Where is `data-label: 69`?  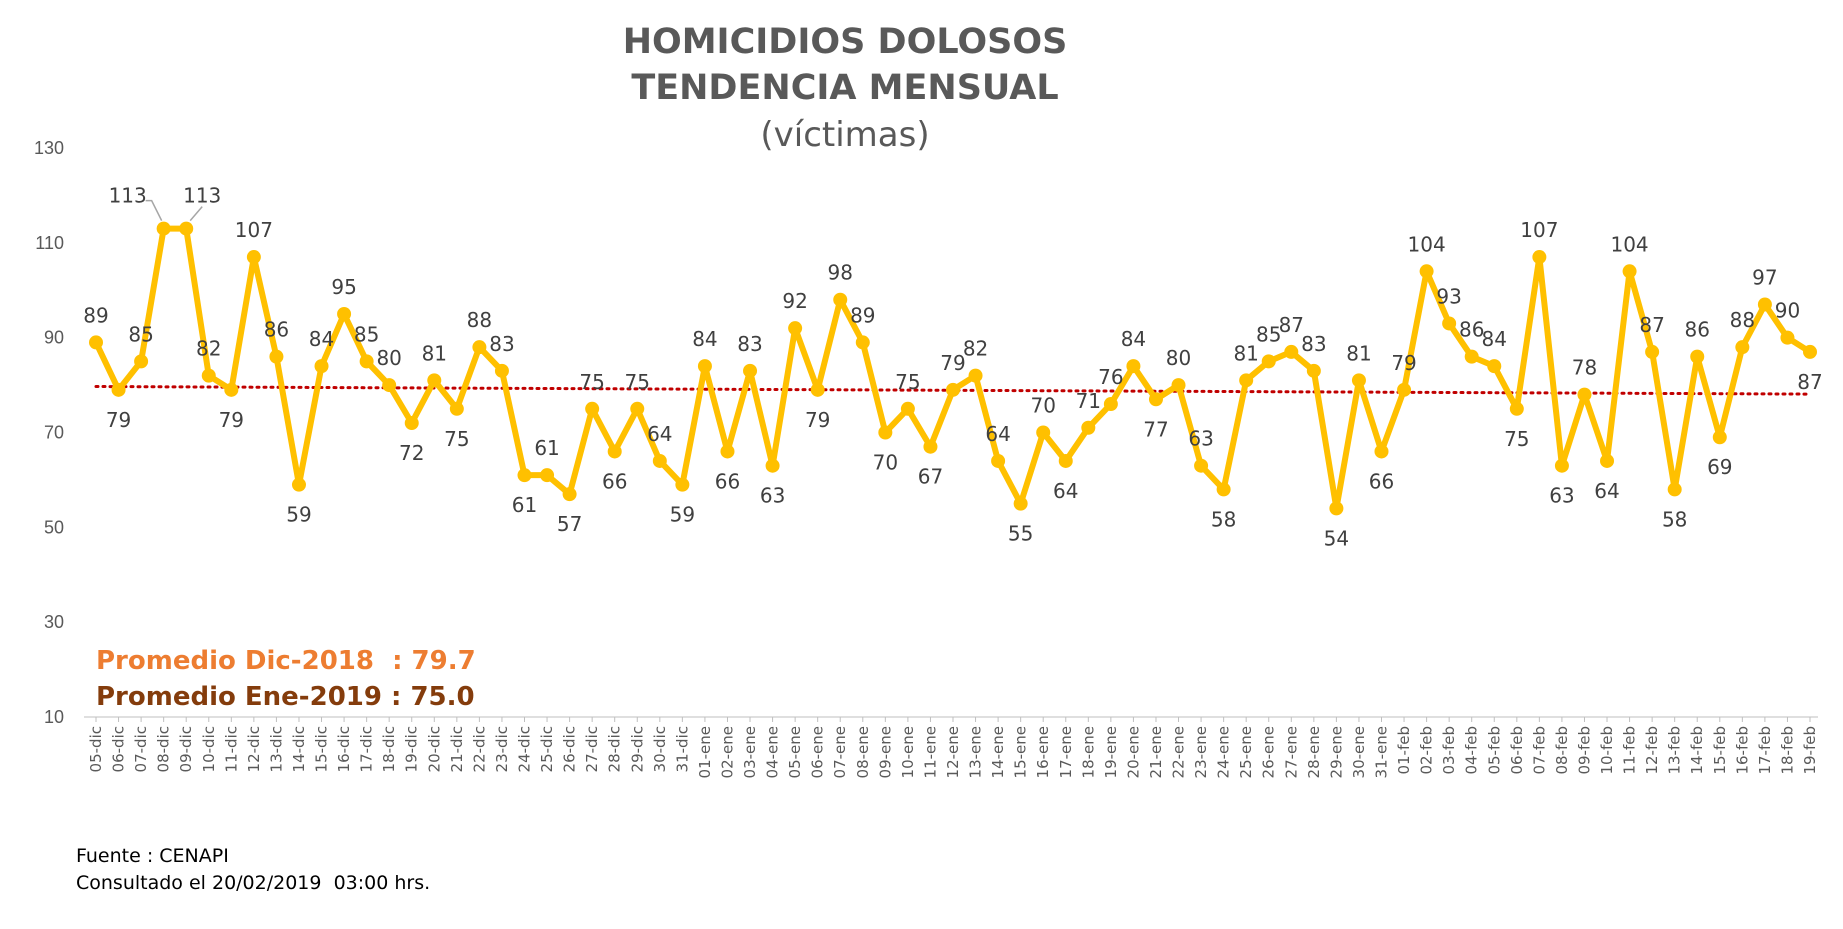 data-label: 69 is located at coordinates (1719, 467).